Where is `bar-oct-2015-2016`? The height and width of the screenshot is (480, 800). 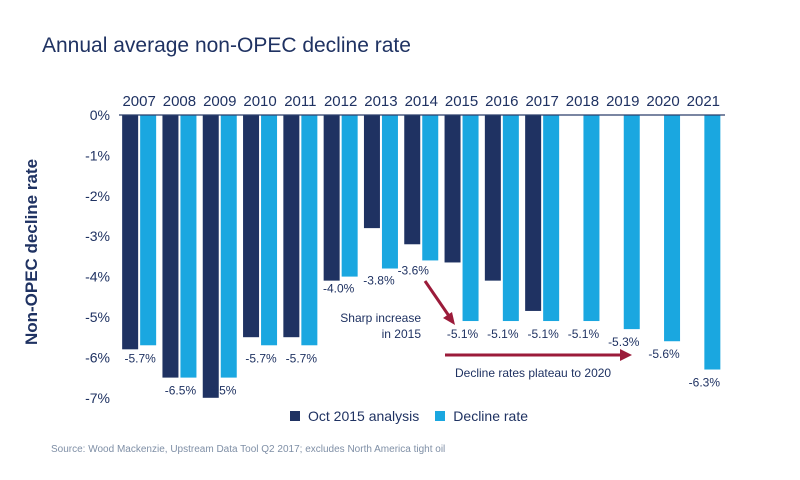
bar-oct-2015-2016 is located at coordinates (492, 198).